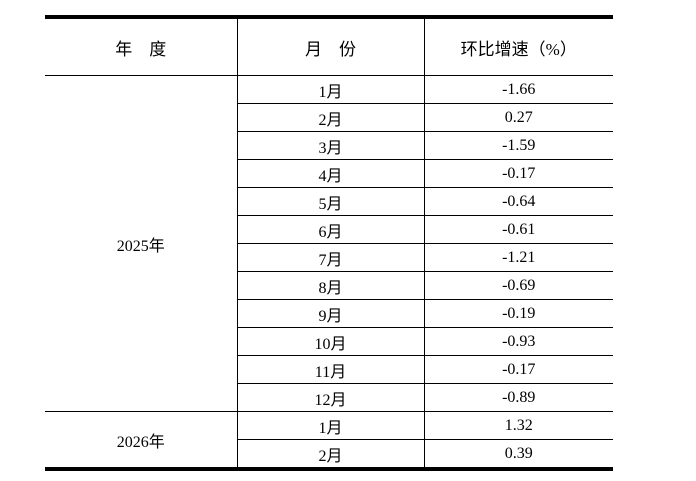 The width and height of the screenshot is (696, 481). I want to click on table-row: 8月 -0.69, so click(329, 285).